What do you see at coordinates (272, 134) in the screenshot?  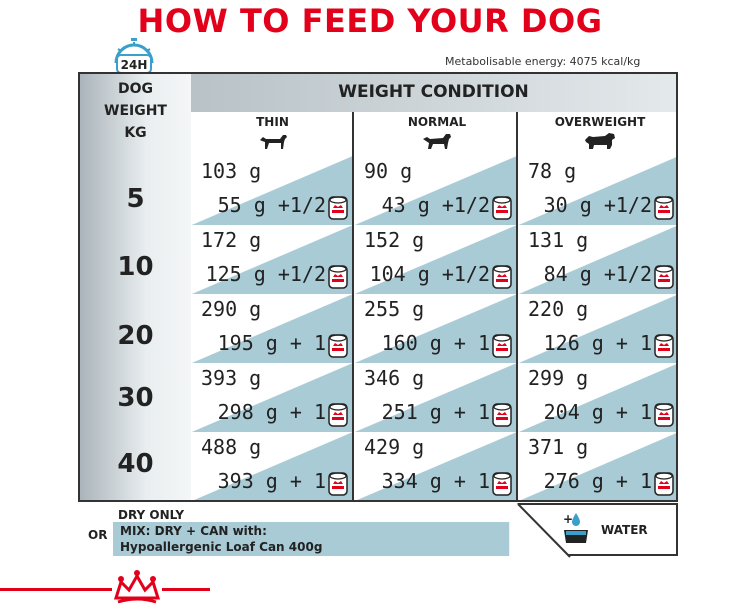 I see `column-header-thin: THIN` at bounding box center [272, 134].